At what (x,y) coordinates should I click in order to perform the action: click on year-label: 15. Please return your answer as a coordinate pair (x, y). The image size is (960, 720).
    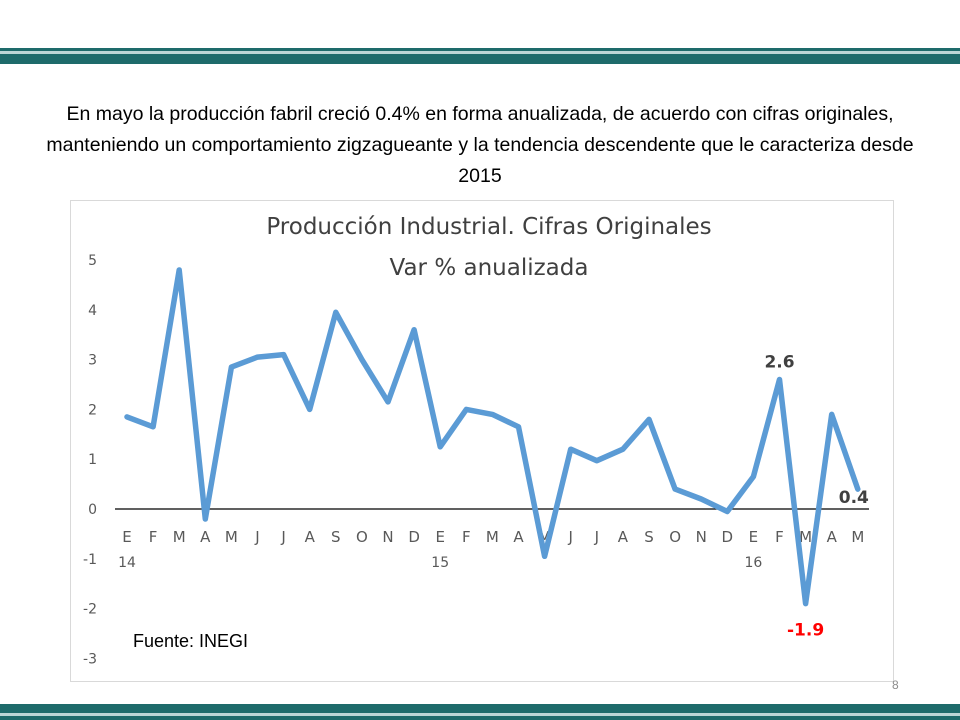
    Looking at the image, I should click on (440, 563).